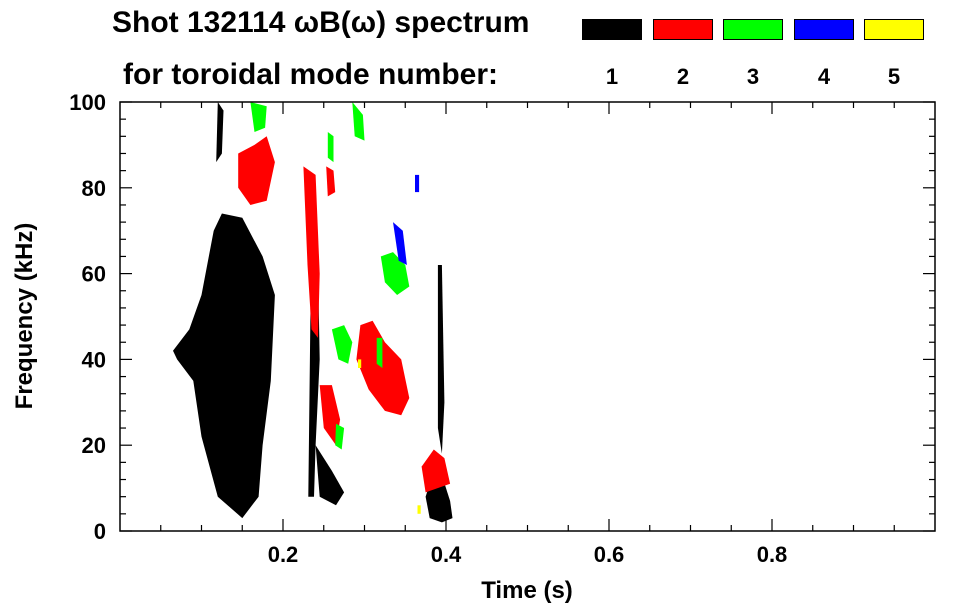 The width and height of the screenshot is (963, 615). What do you see at coordinates (321, 22) in the screenshot?
I see `chart-title-line1: Shot 132114 ωB(ω) spectrum` at bounding box center [321, 22].